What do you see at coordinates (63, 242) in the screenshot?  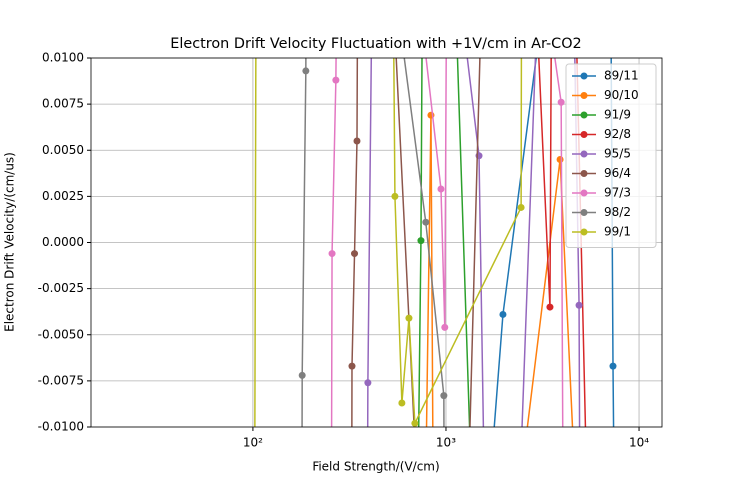 I see `y-tick-label: 0.0000` at bounding box center [63, 242].